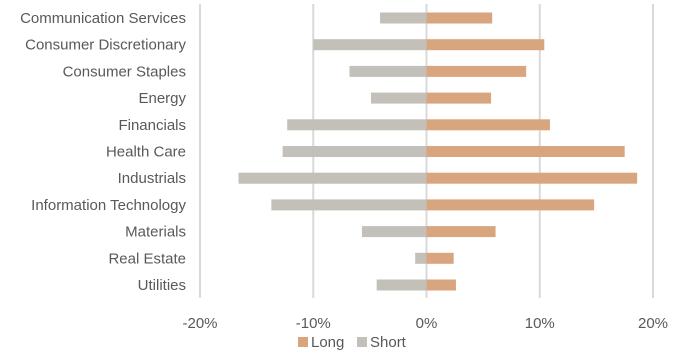 The width and height of the screenshot is (686, 353). Describe the element at coordinates (147, 258) in the screenshot. I see `category-label: Real Estate` at that location.